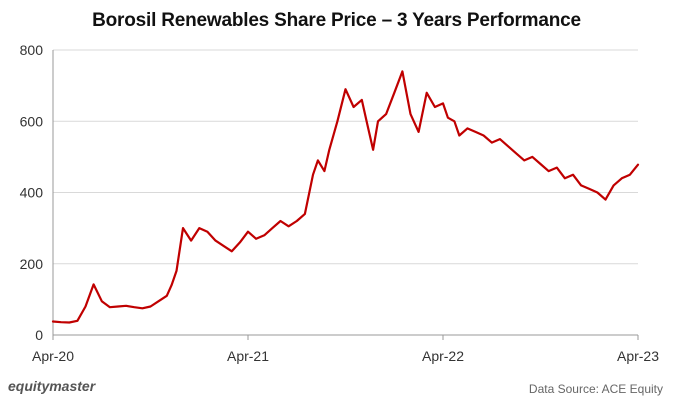 This screenshot has height=408, width=673. What do you see at coordinates (248, 356) in the screenshot?
I see `x-tick-label-Apr-21: Apr-21` at bounding box center [248, 356].